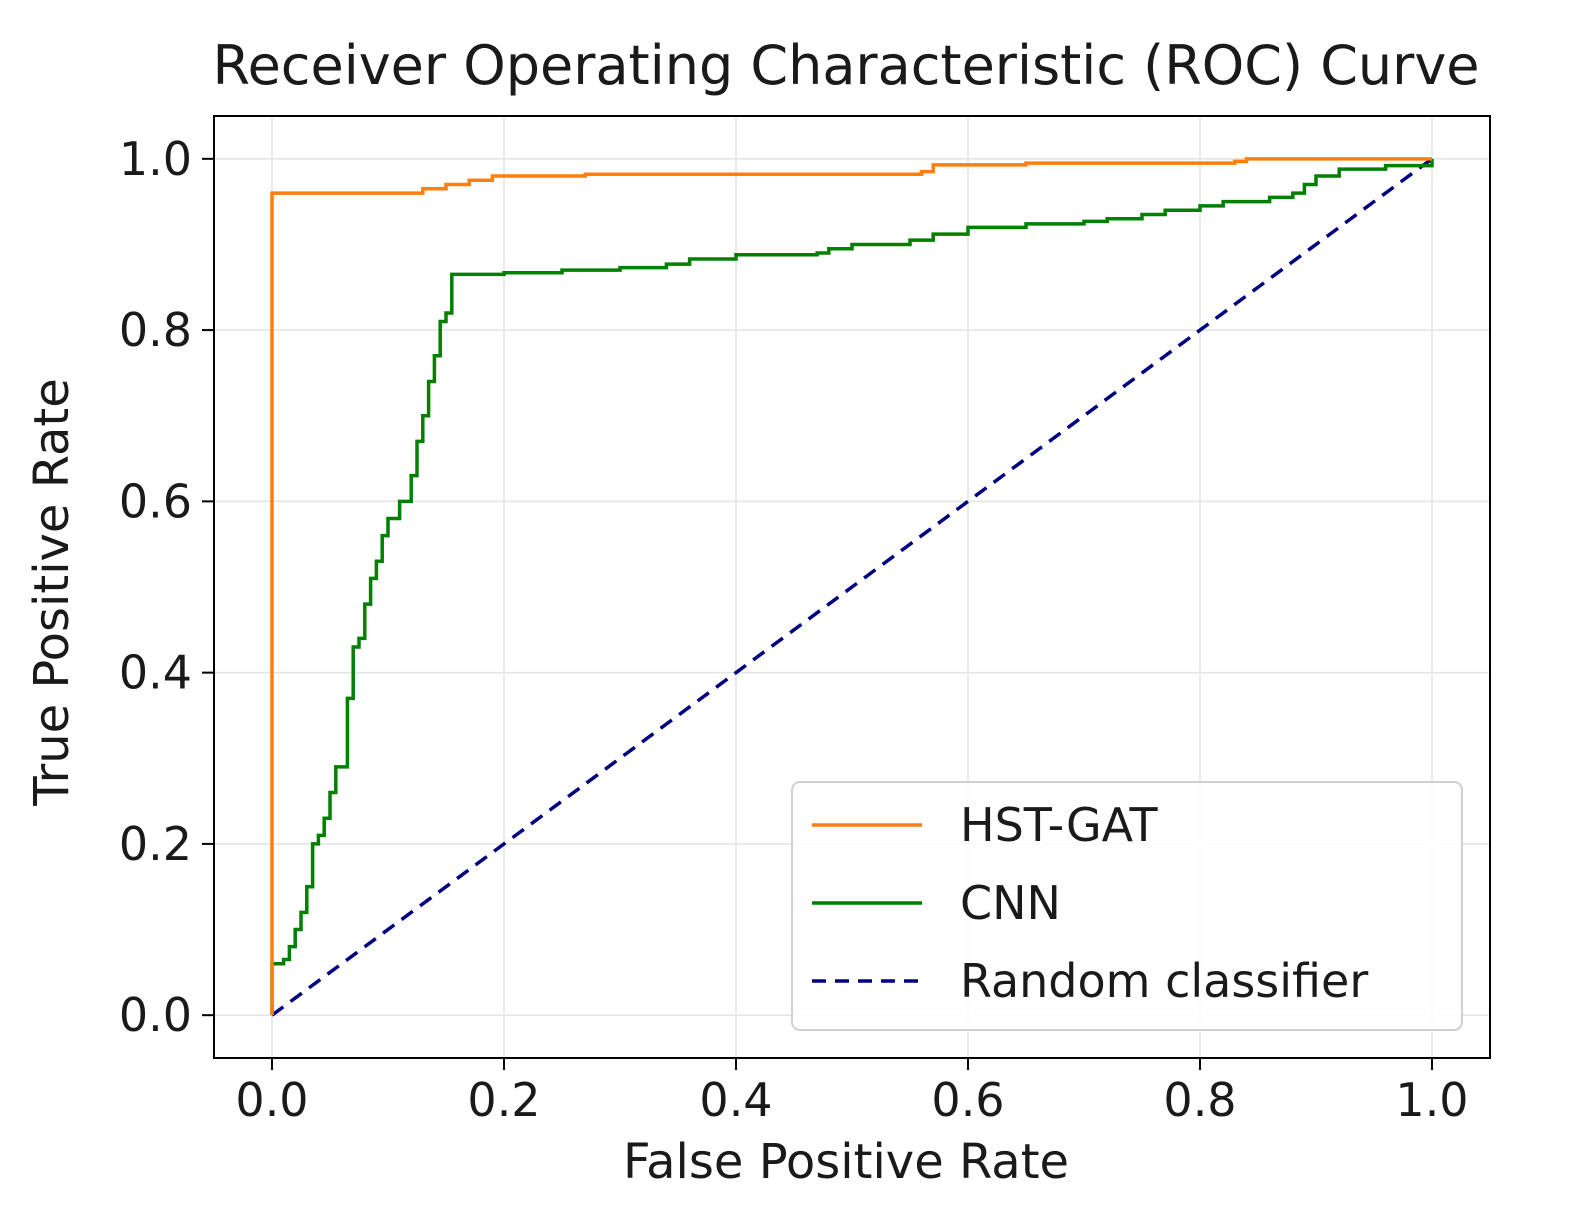  What do you see at coordinates (155, 159) in the screenshot?
I see `y-tick-label: 1.0` at bounding box center [155, 159].